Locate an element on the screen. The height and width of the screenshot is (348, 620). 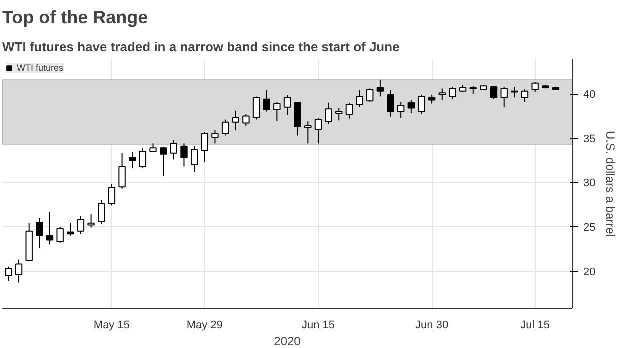
x-tick-label: Jun 15 is located at coordinates (318, 326).